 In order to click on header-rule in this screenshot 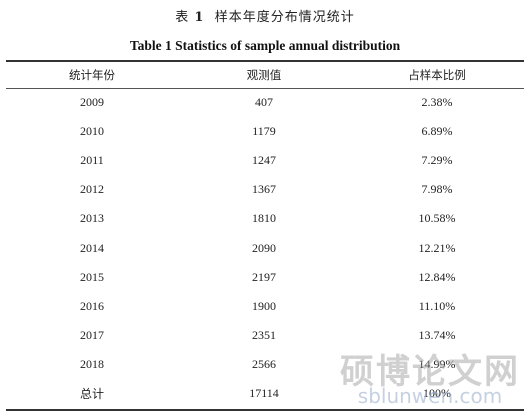, I will do `click(265, 88)`.